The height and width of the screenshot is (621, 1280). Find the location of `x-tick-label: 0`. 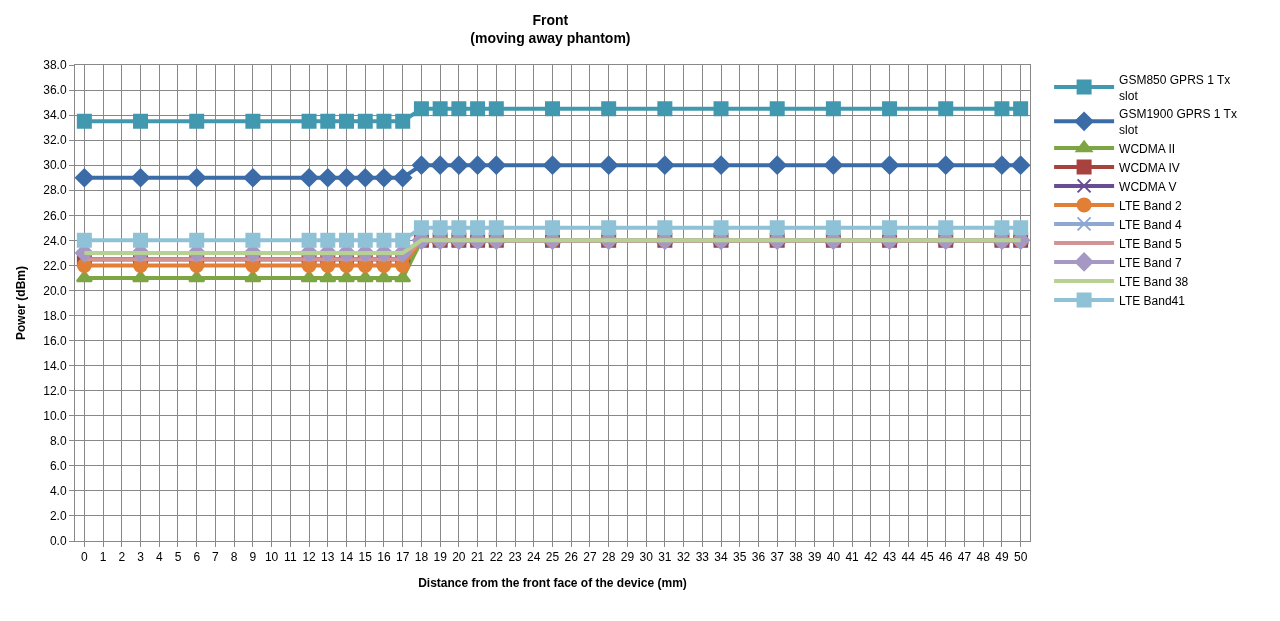

x-tick-label: 0 is located at coordinates (85, 557).